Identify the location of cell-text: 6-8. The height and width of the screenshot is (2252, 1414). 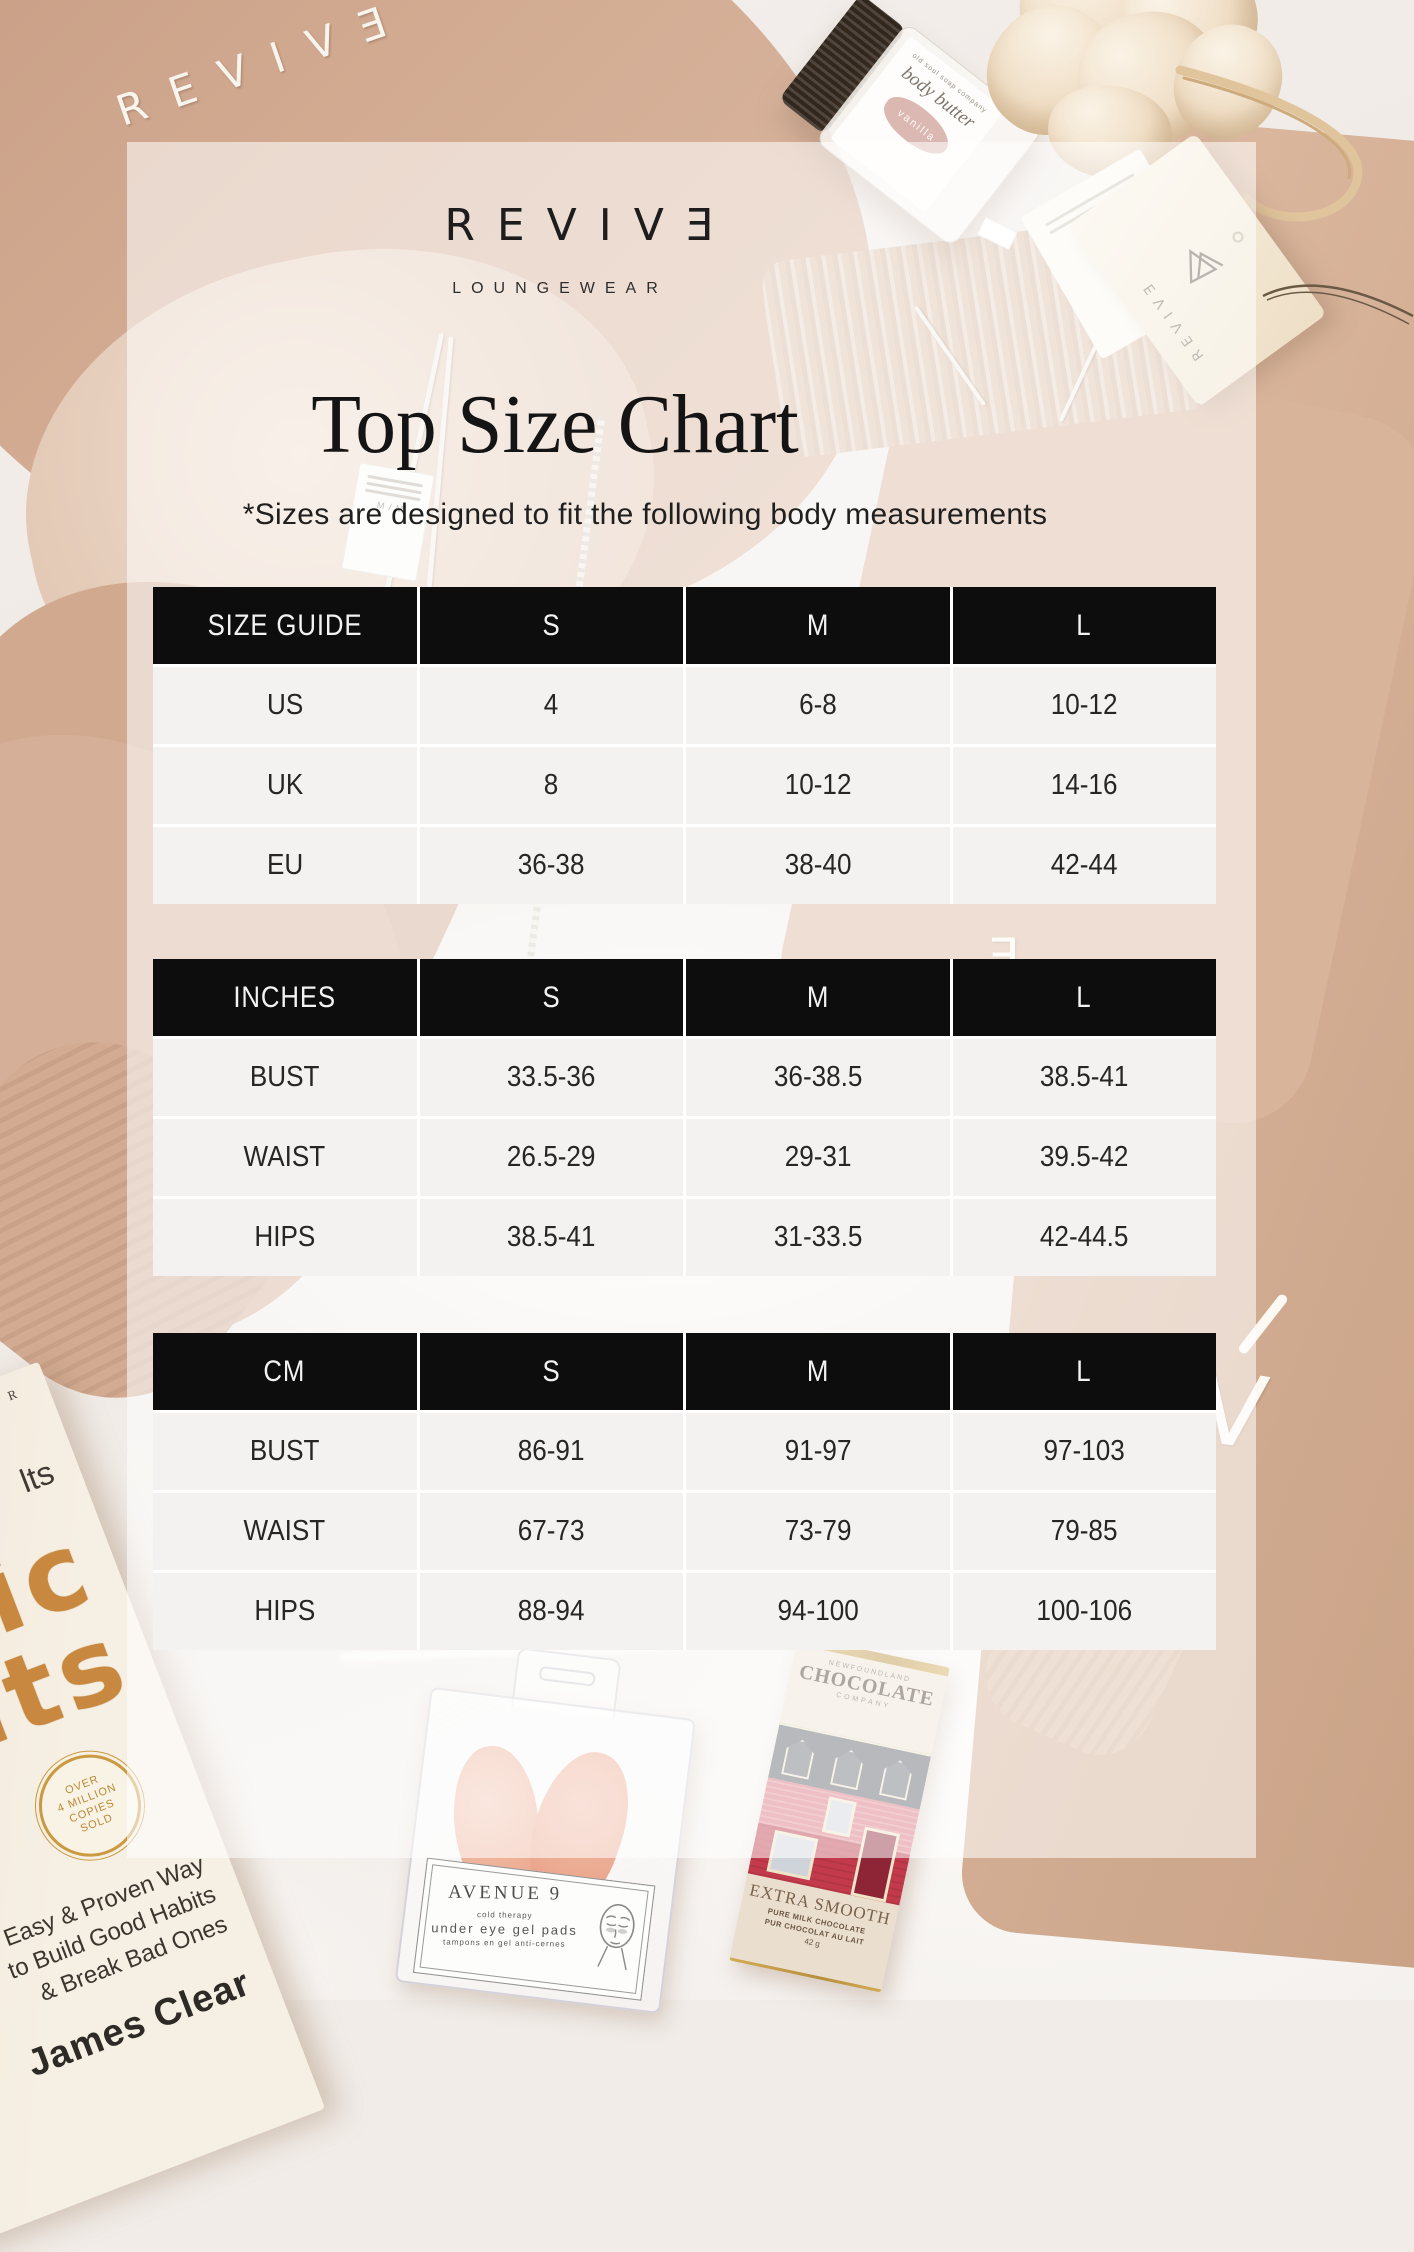
(817, 705).